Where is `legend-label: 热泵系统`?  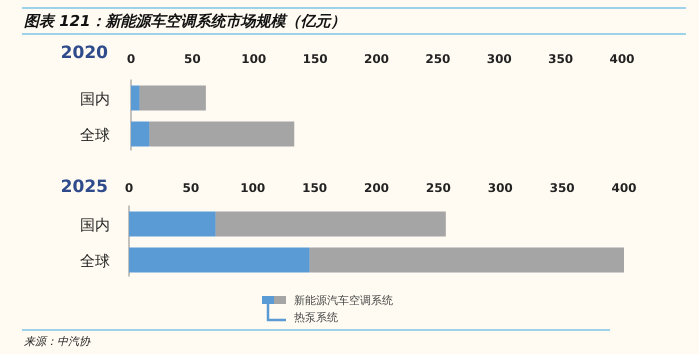
legend-label: 热泵系统 is located at coordinates (316, 317).